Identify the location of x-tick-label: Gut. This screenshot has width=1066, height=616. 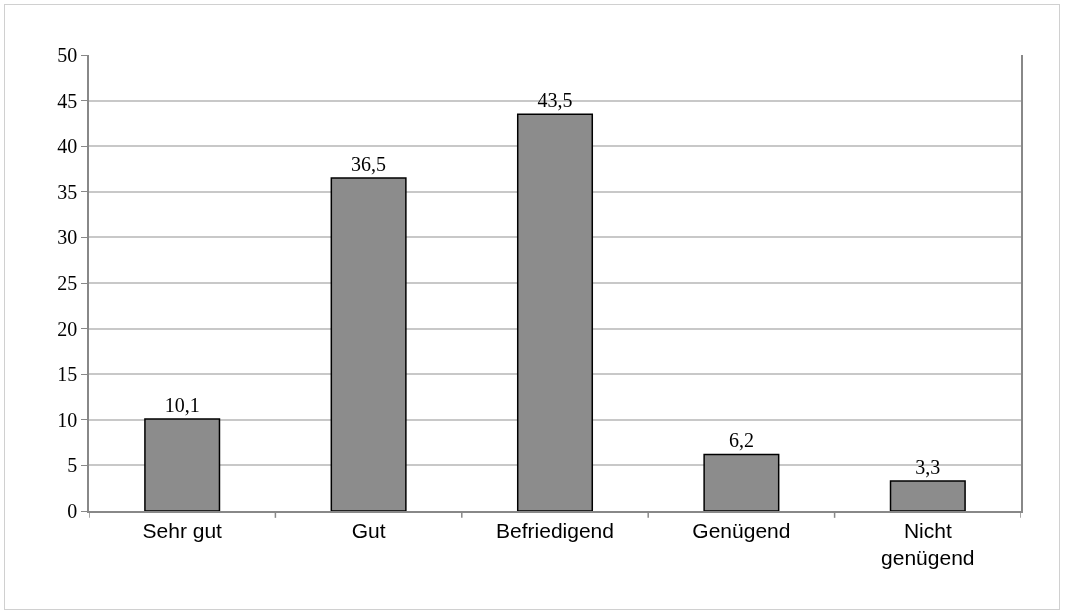
(368, 530).